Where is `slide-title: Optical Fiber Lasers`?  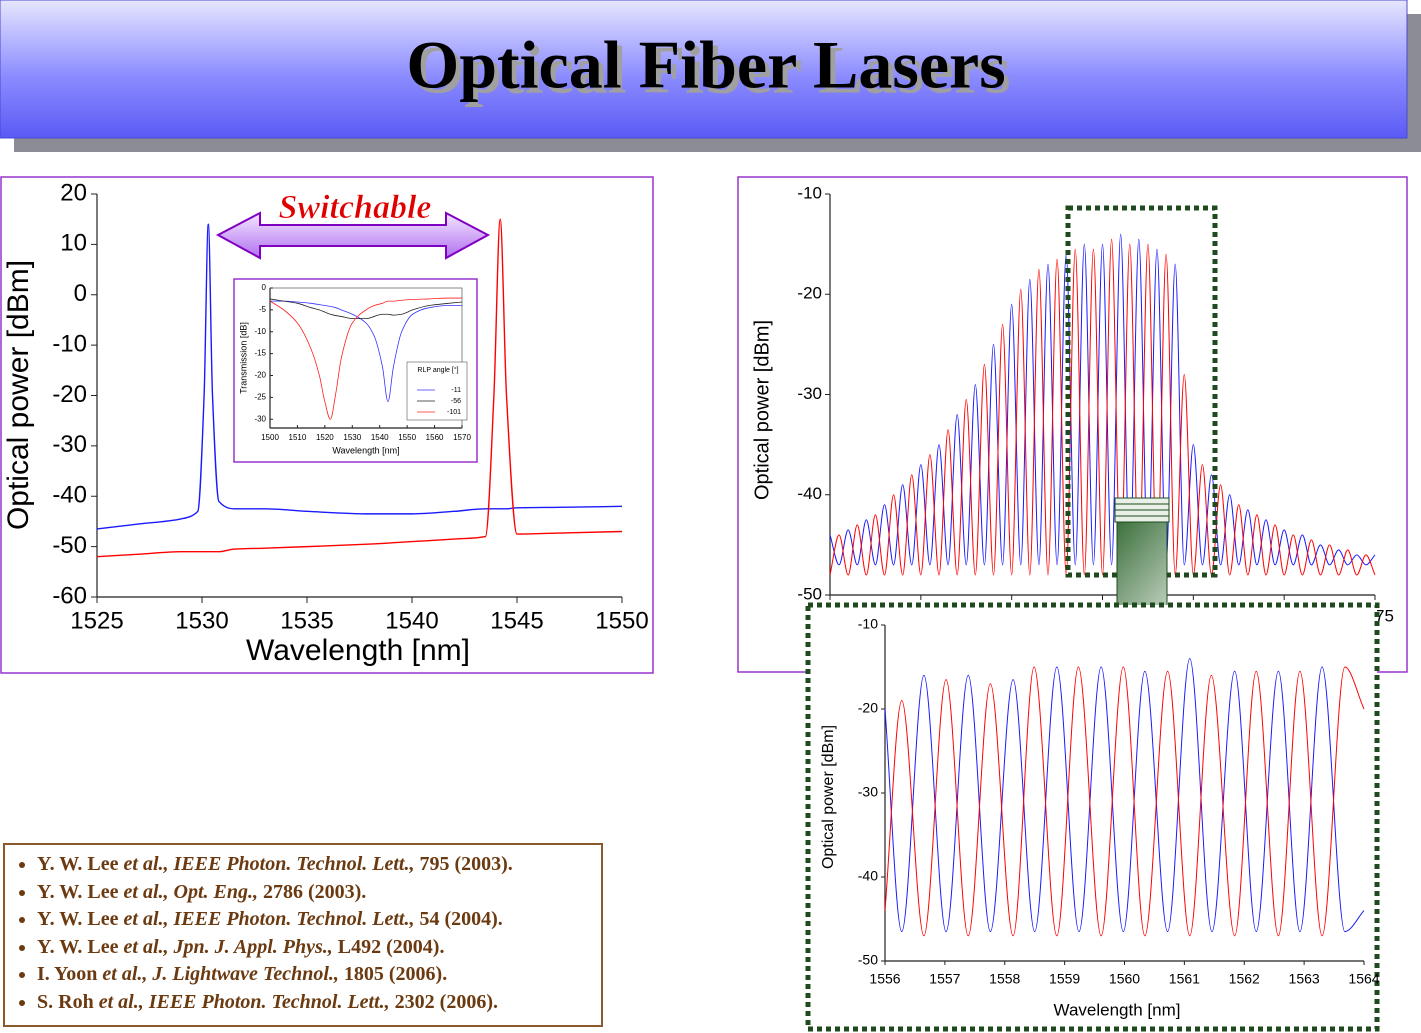
slide-title: Optical Fiber Lasers is located at coordinates (705, 65).